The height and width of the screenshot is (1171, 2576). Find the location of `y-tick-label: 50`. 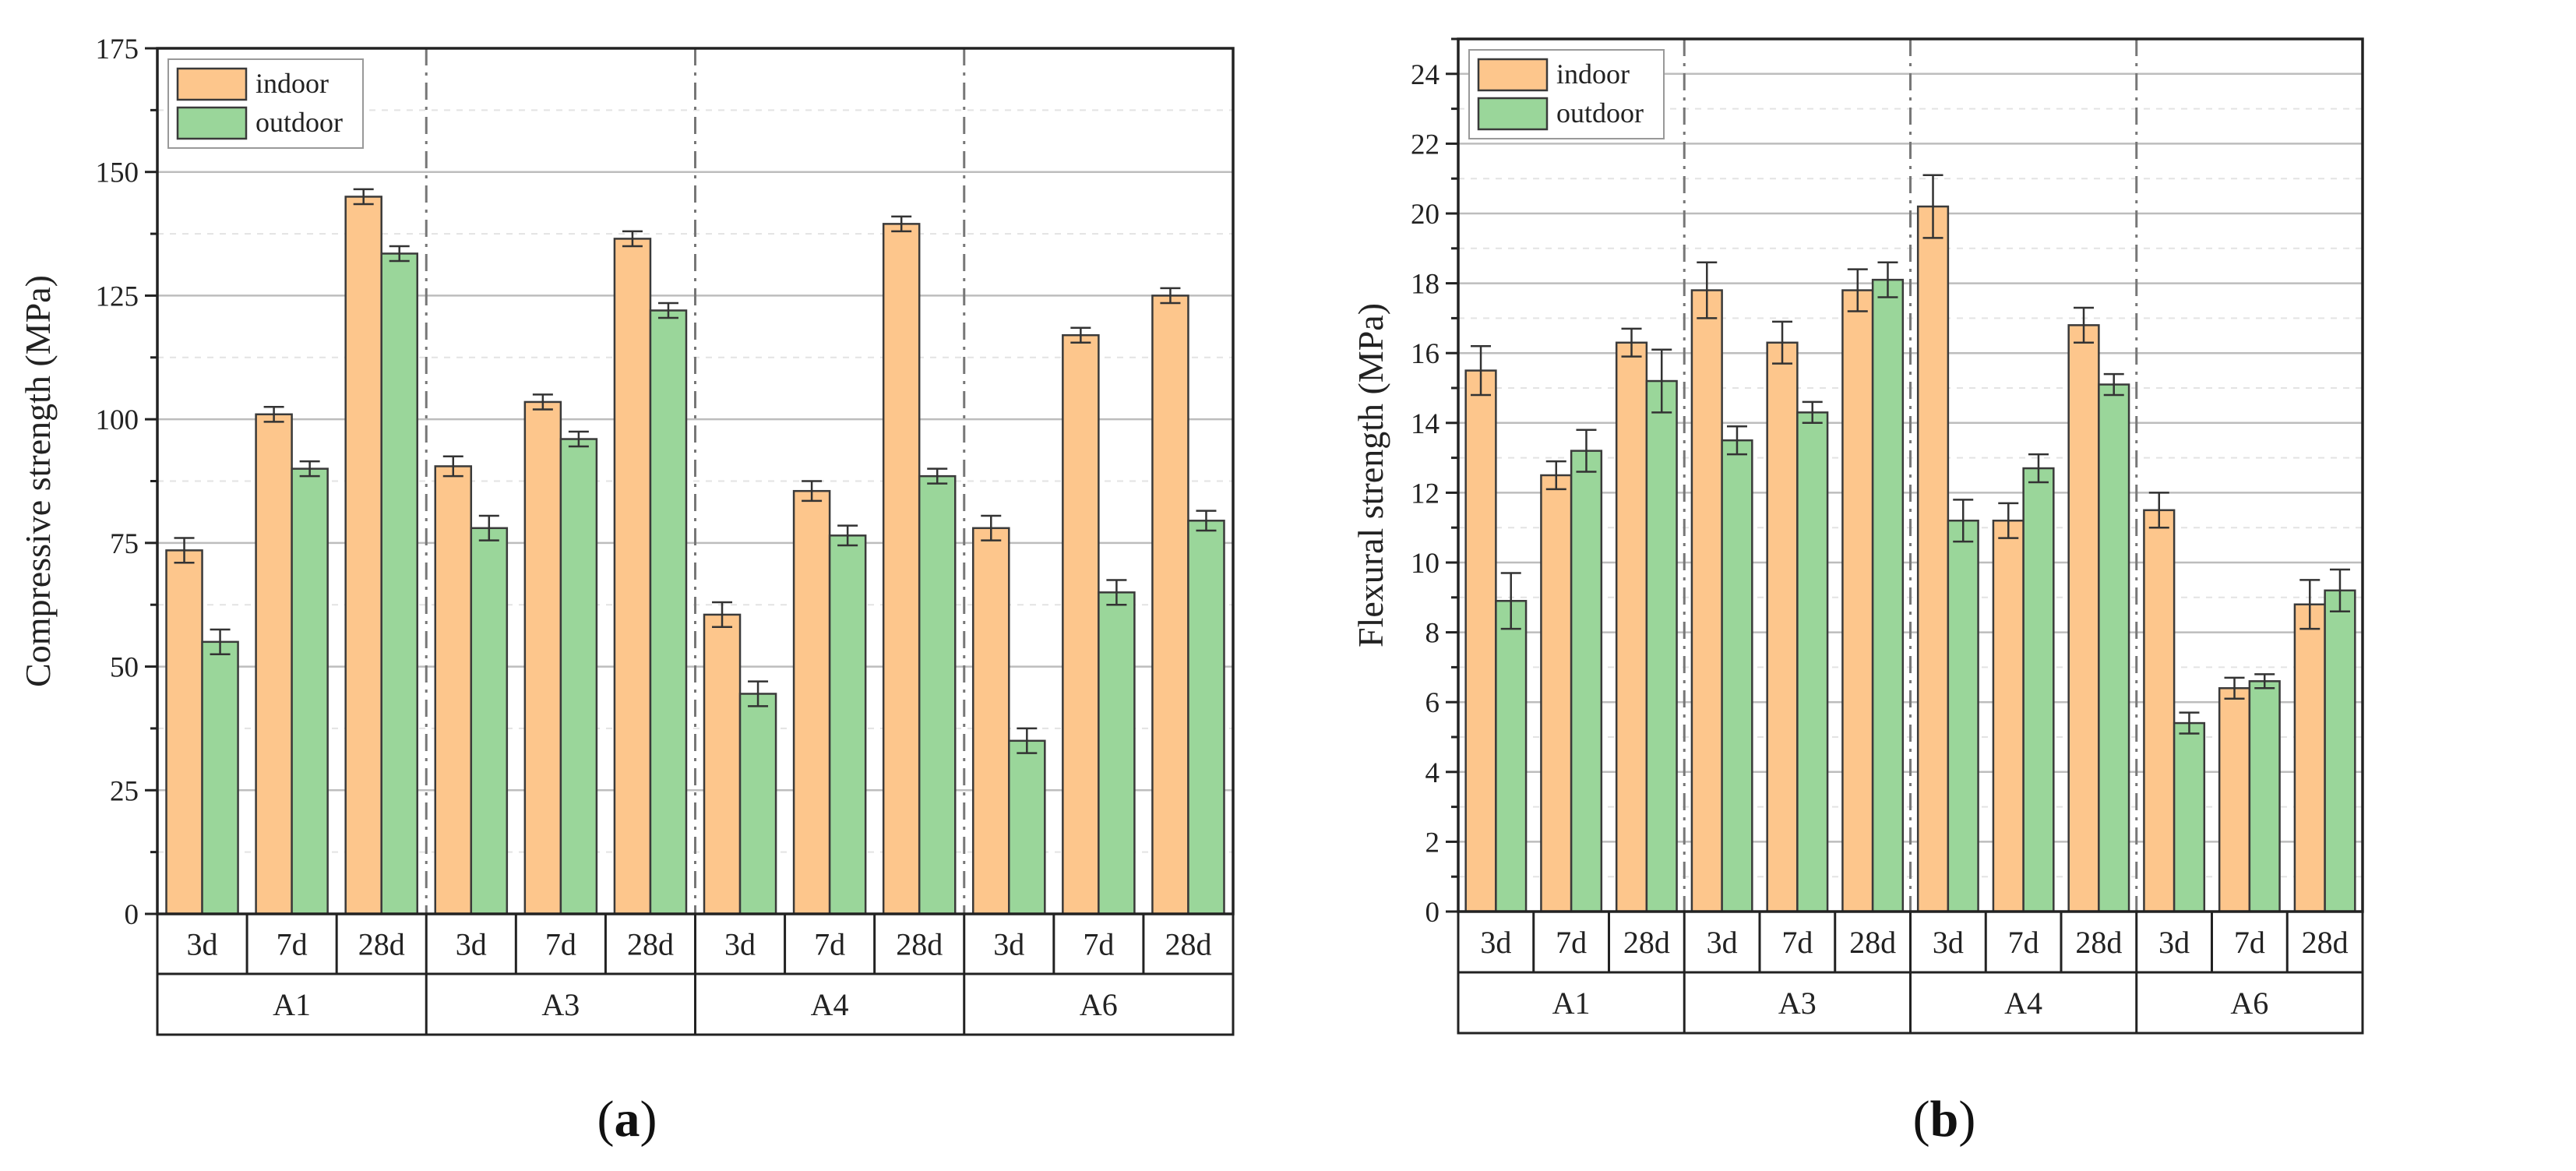

y-tick-label: 50 is located at coordinates (125, 668).